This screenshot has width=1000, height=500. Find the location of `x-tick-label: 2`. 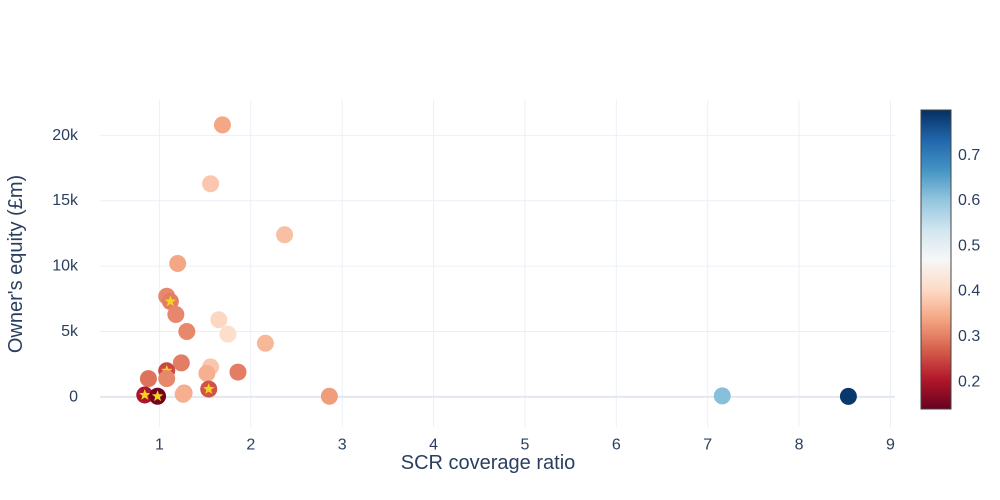

x-tick-label: 2 is located at coordinates (250, 444).